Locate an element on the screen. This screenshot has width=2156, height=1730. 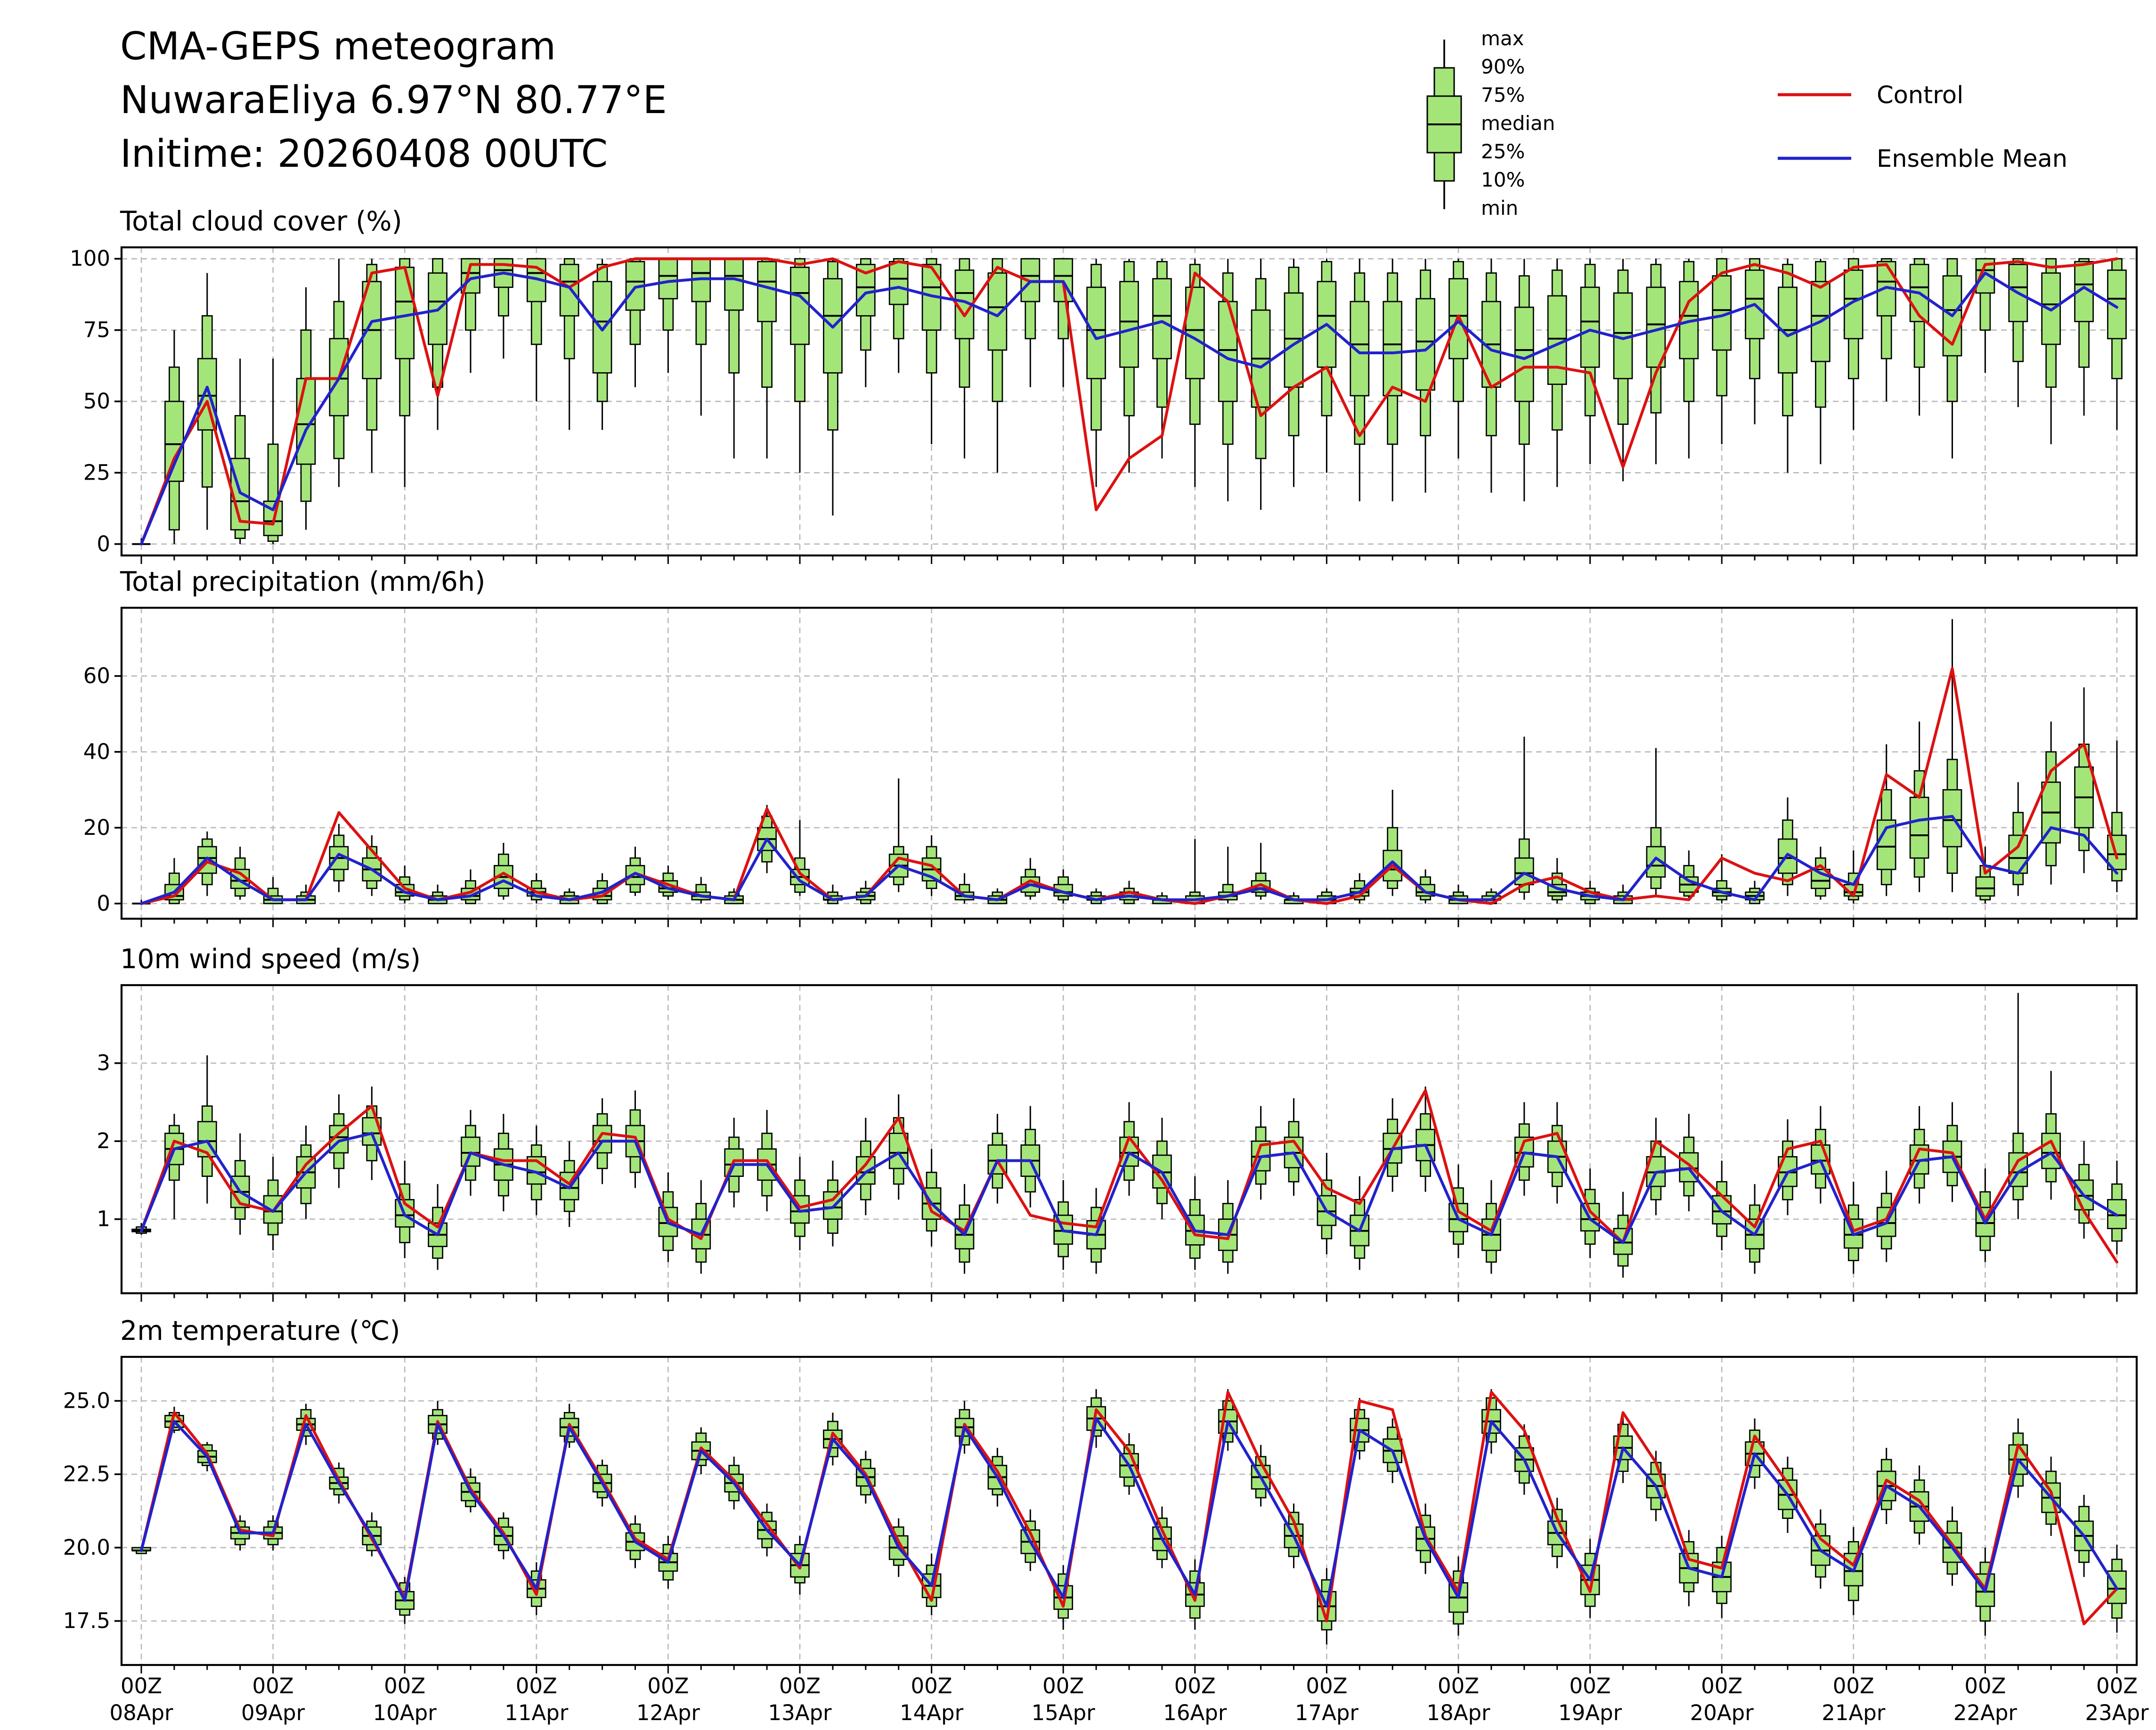
y-tick-label: 20 is located at coordinates (96, 827).